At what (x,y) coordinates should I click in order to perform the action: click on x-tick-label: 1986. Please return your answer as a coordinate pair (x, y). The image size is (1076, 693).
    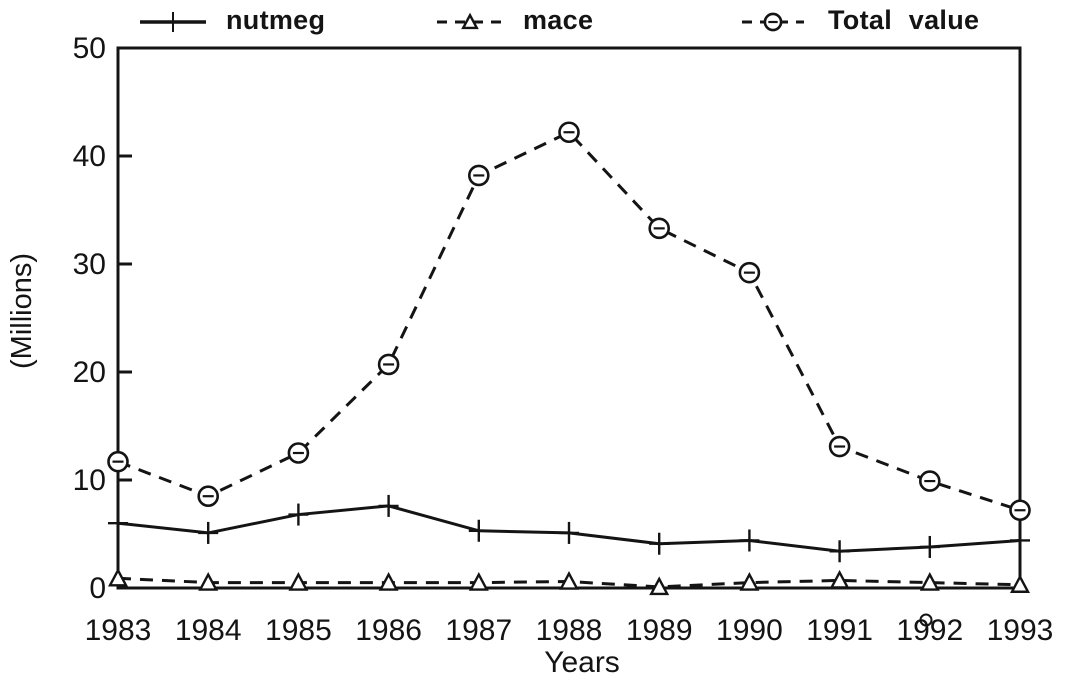
    Looking at the image, I should click on (388, 630).